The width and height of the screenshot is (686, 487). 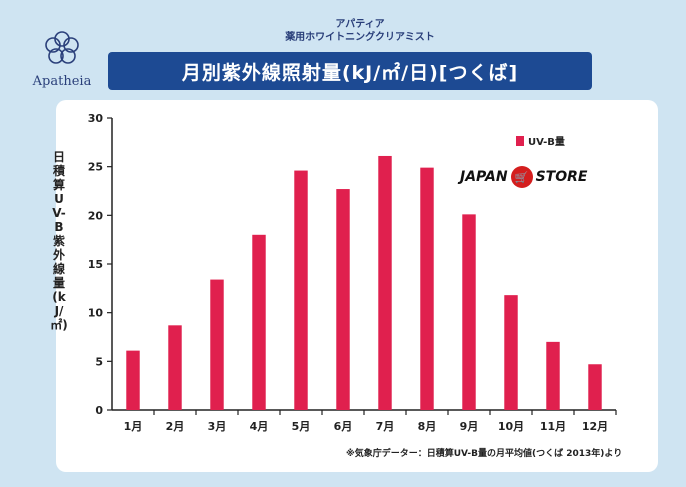 What do you see at coordinates (96, 215) in the screenshot?
I see `y-tick-label: 20` at bounding box center [96, 215].